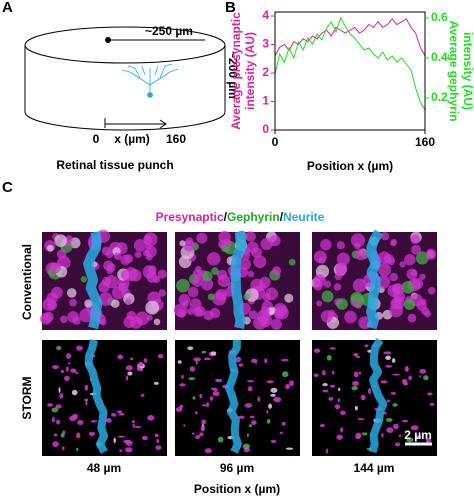 The height and width of the screenshot is (504, 474). Describe the element at coordinates (176, 139) in the screenshot. I see `axis-end: 160` at that location.